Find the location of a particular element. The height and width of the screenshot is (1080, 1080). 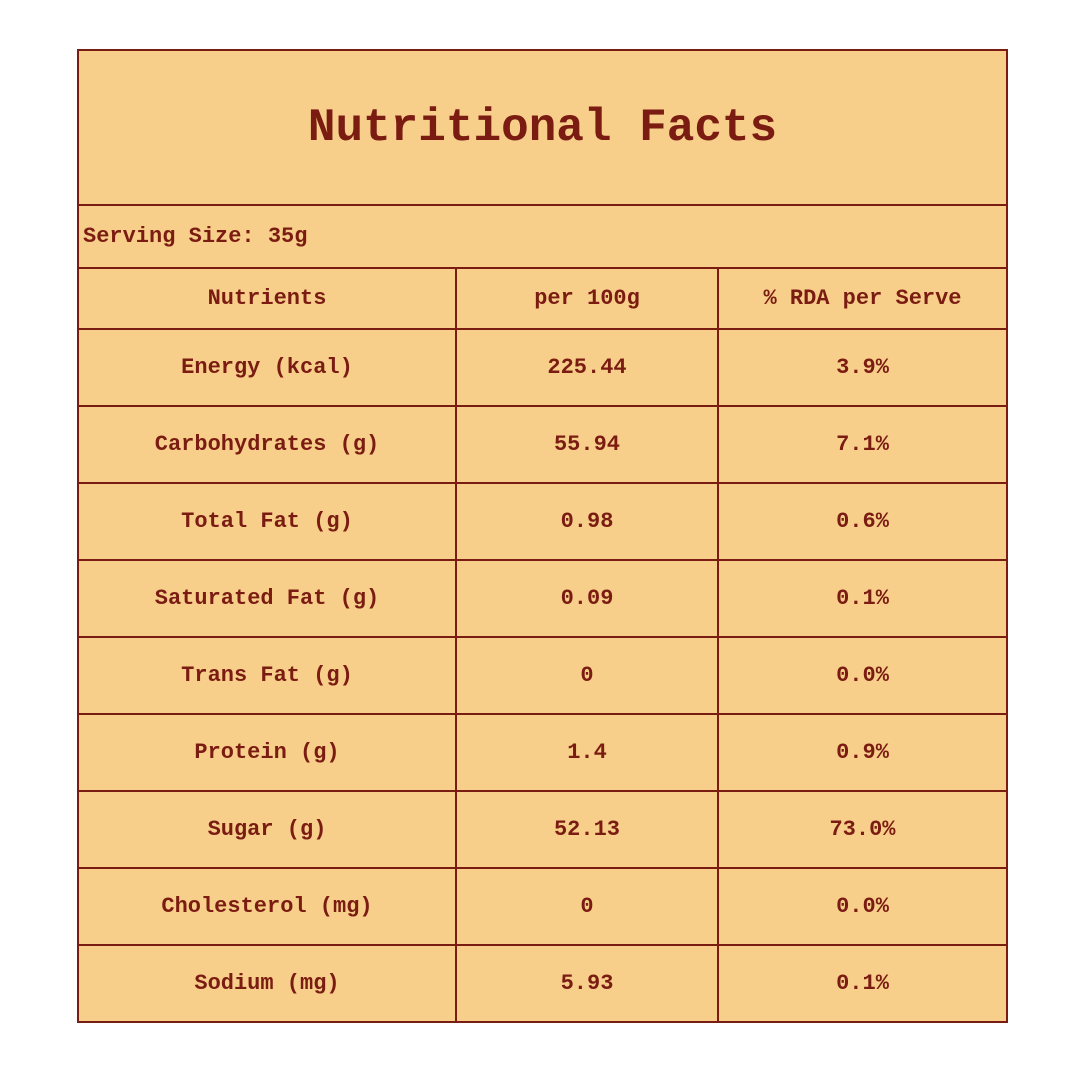

nutrient-row: Cholesterol (mg) 0 0.0% is located at coordinates (542, 906).